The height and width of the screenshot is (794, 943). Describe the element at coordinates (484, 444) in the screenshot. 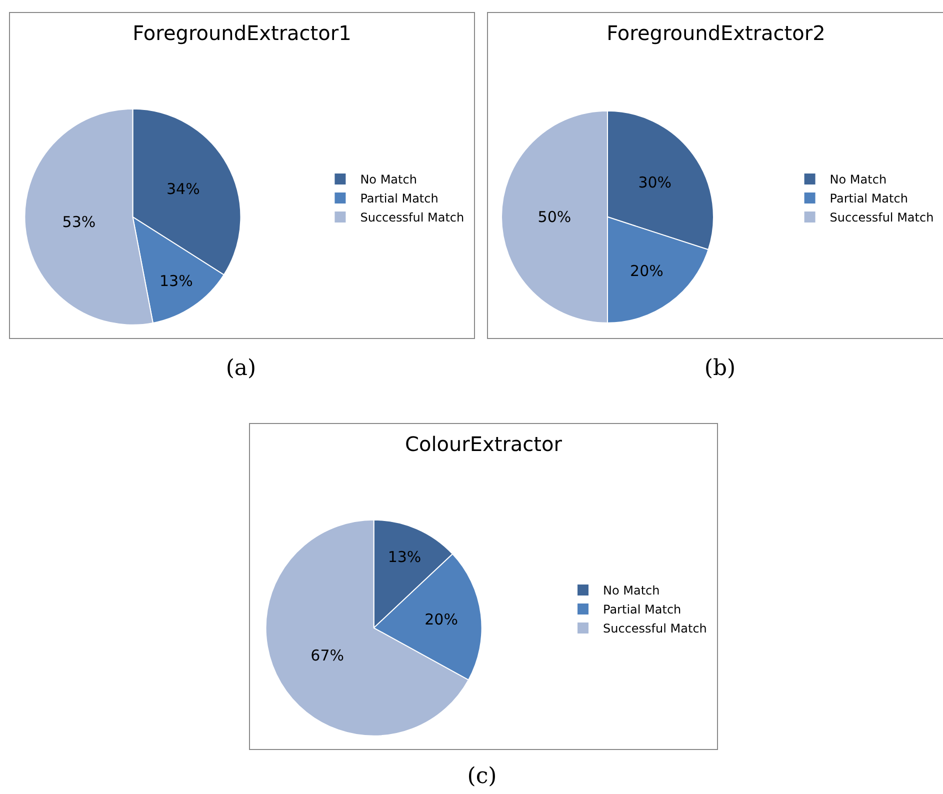

I see `chart-title: ColourExtractor` at that location.